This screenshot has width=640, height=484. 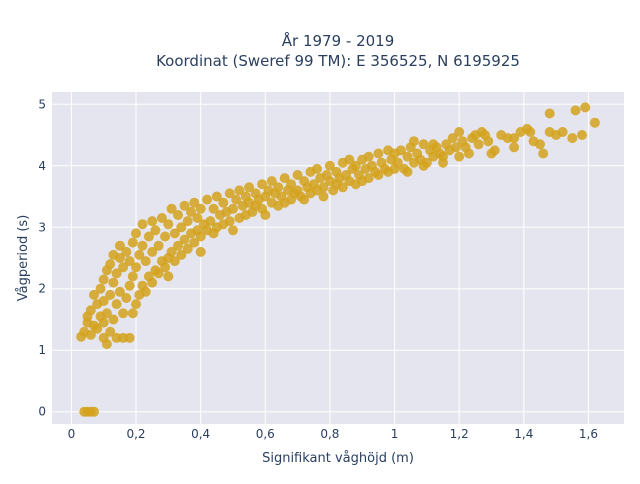 What do you see at coordinates (72, 434) in the screenshot?
I see `x-tick-label: 0` at bounding box center [72, 434].